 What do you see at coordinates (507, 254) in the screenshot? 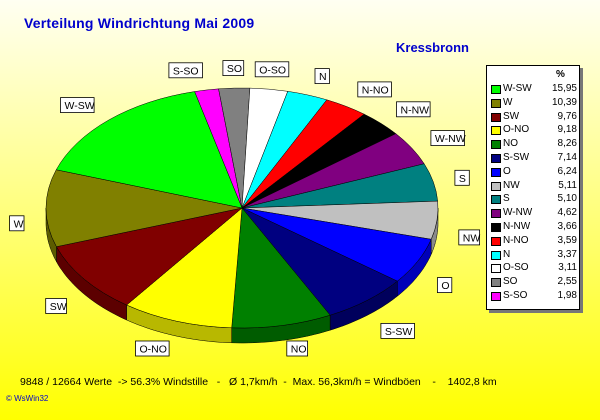
I see `legend-label: N` at bounding box center [507, 254].